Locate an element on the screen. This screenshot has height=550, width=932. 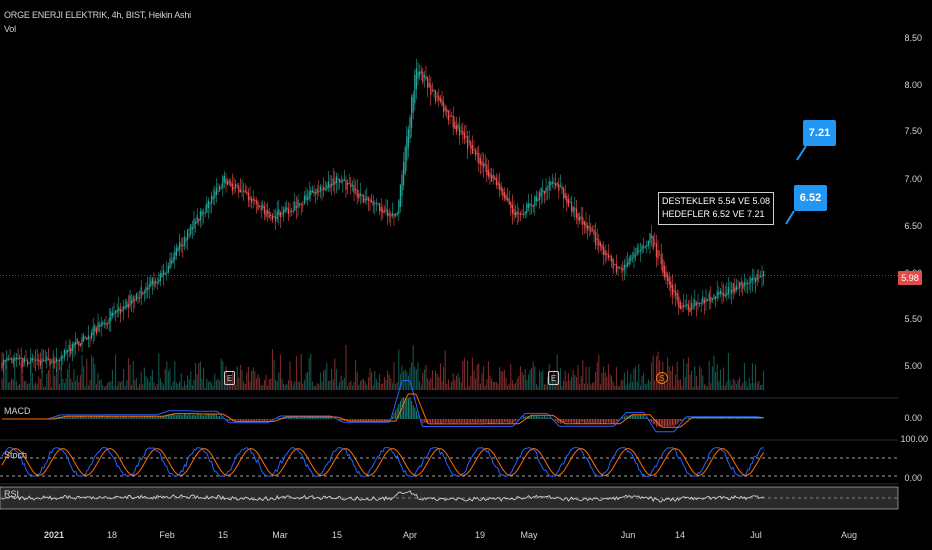
time-tick-18: 18 is located at coordinates (112, 535).